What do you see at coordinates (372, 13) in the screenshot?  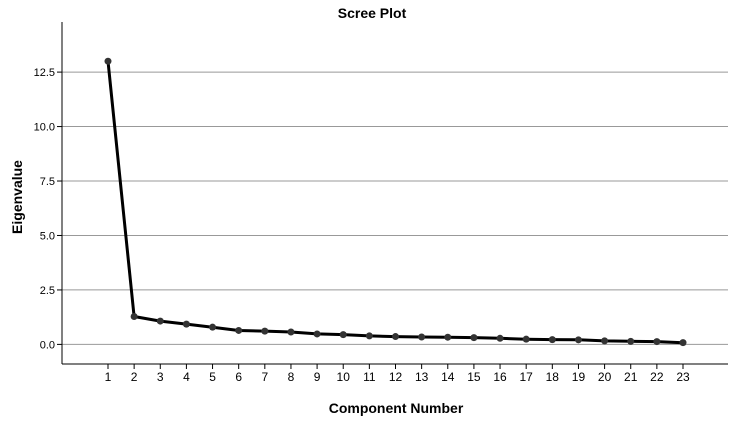 I see `chart-title: Scree Plot` at bounding box center [372, 13].